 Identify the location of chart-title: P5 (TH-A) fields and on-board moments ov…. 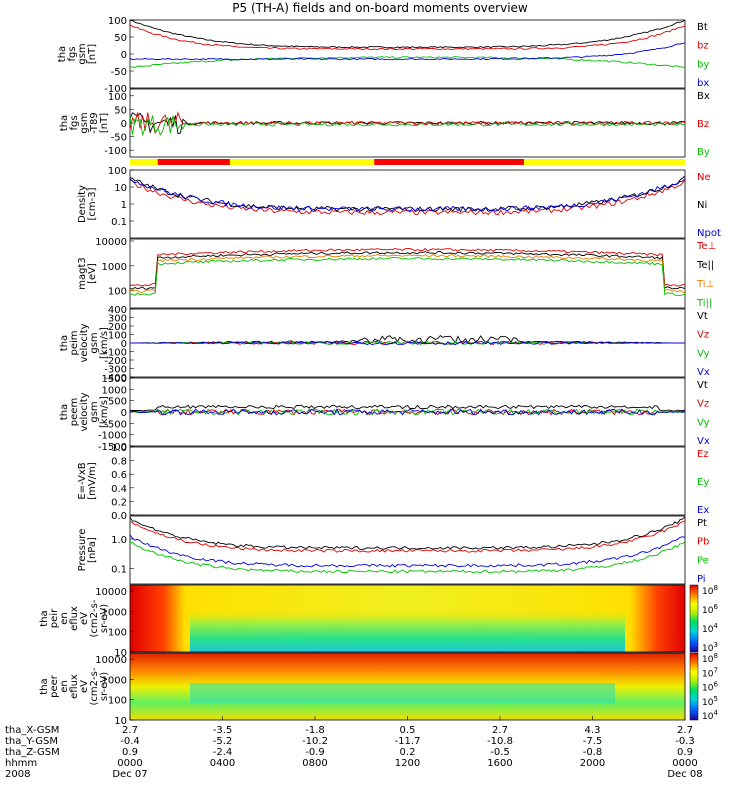
(380, 8).